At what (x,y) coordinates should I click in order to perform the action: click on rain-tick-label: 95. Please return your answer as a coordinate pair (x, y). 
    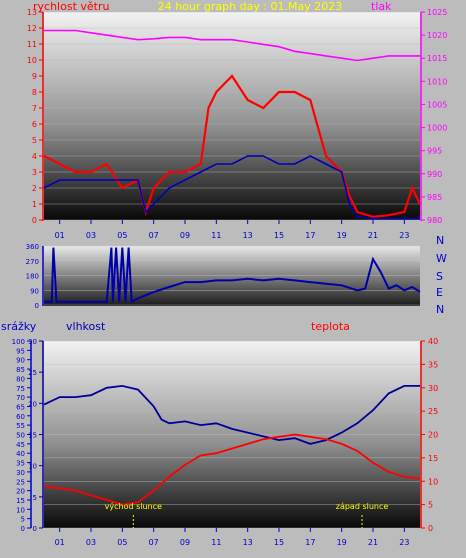
    Looking at the image, I should click on (20, 351).